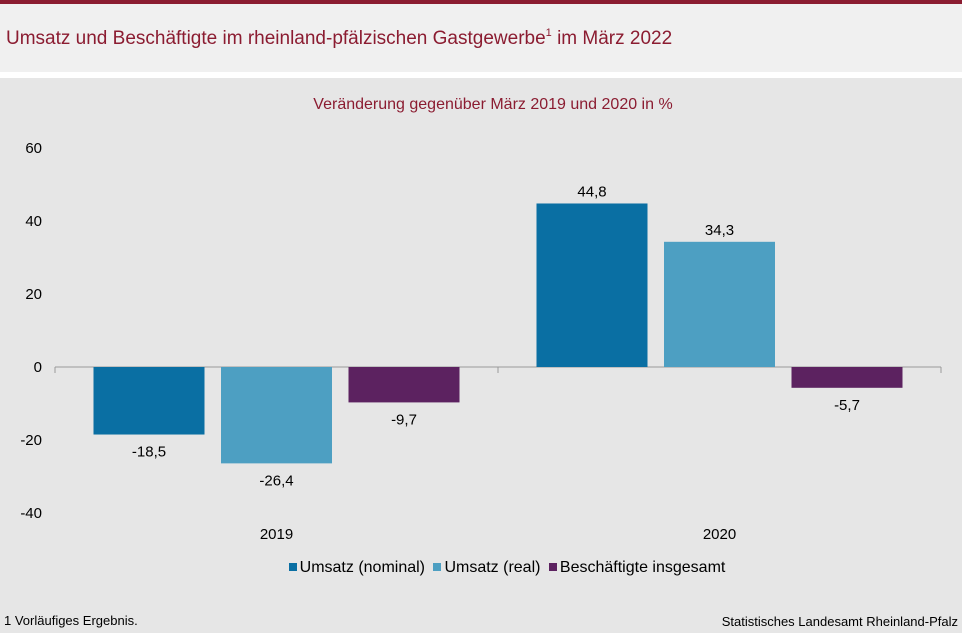 The width and height of the screenshot is (962, 633). What do you see at coordinates (362, 567) in the screenshot?
I see `legend-label-umsatz-nominal: Umsatz (nominal)` at bounding box center [362, 567].